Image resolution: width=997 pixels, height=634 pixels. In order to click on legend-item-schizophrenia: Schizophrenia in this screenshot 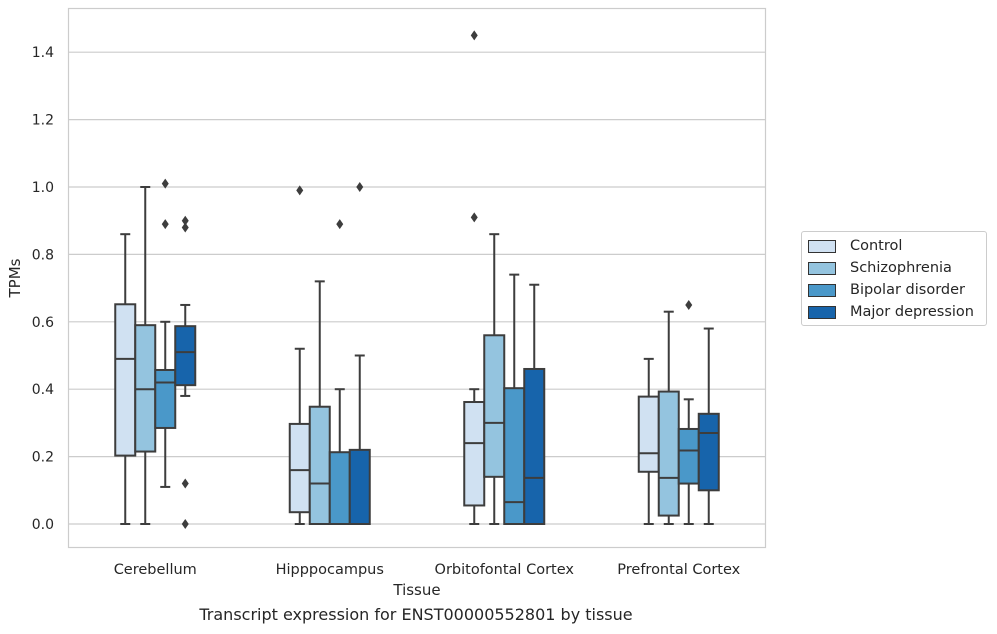, I will do `click(880, 268)`.